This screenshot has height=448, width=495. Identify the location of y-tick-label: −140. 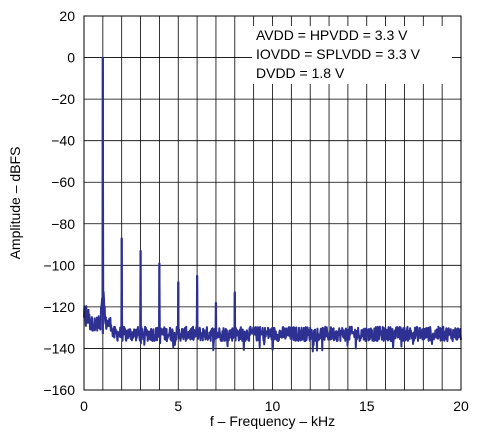
(59, 348).